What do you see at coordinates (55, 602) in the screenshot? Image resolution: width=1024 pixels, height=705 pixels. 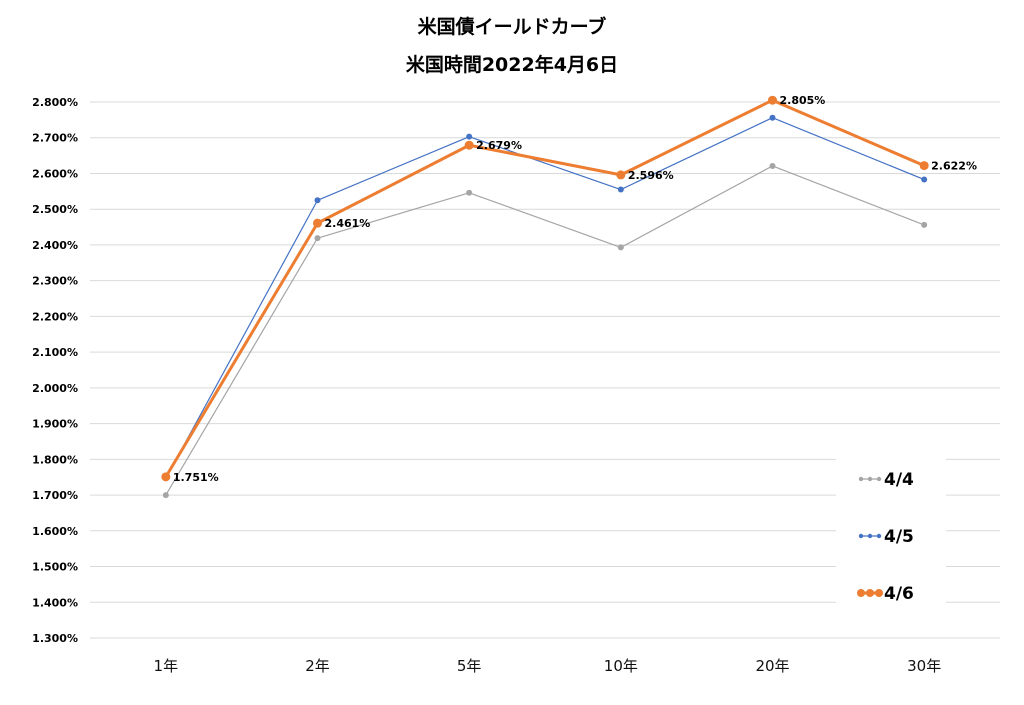 I see `y-tick-label: 1.400%` at bounding box center [55, 602].